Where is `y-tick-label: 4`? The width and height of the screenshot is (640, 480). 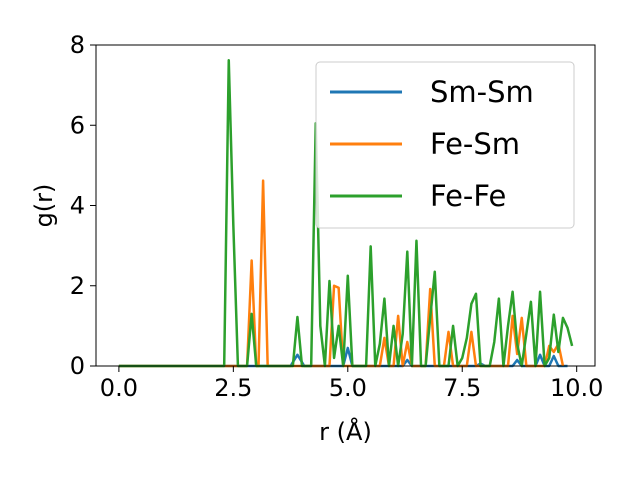
y-tick-label: 4 is located at coordinates (77, 206).